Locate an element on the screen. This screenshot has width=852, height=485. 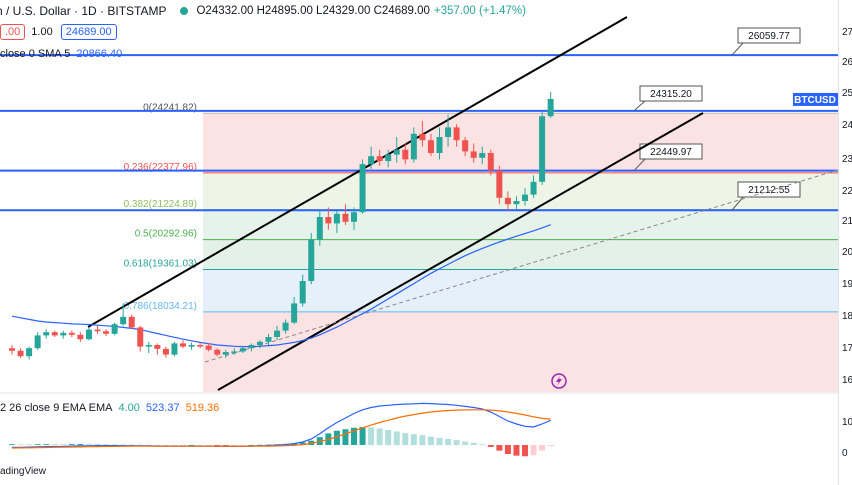
price-change: +357.00 (+1.47%) is located at coordinates (479, 11).